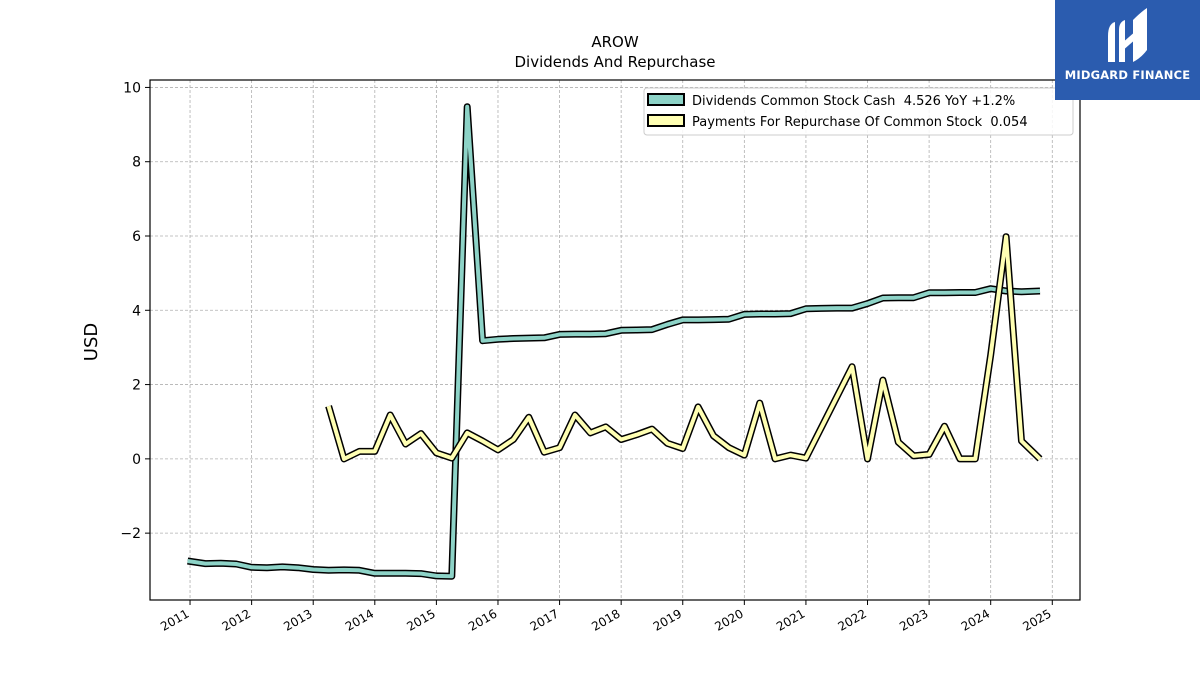 Image resolution: width=1200 pixels, height=675 pixels. I want to click on x-tick-label: 2015, so click(420, 619).